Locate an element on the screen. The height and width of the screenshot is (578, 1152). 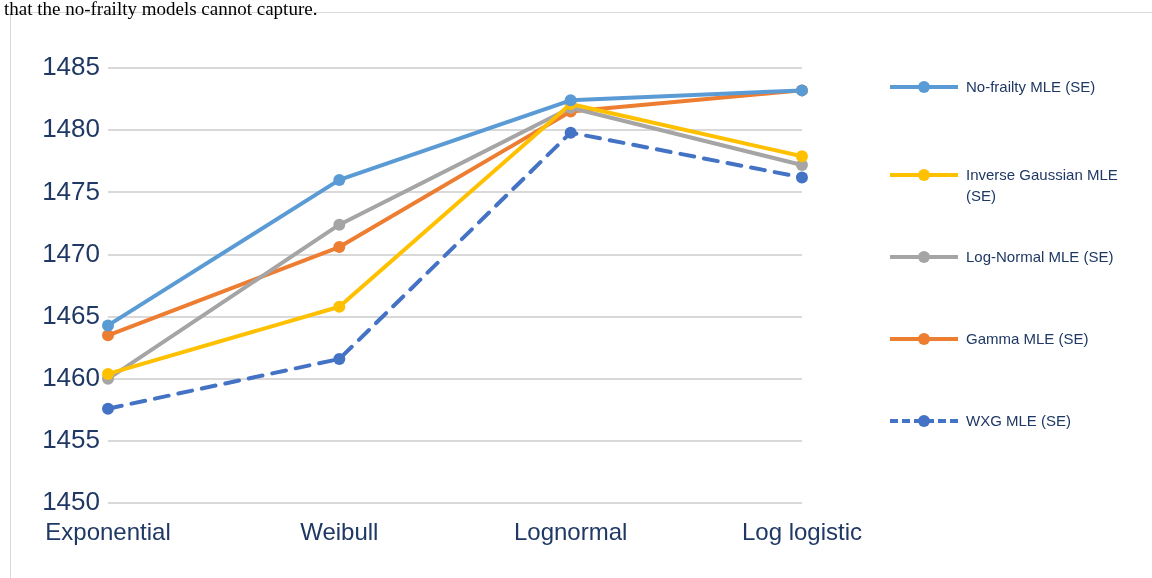
legend-label: No-frailty MLE (SE) is located at coordinates (1031, 87).